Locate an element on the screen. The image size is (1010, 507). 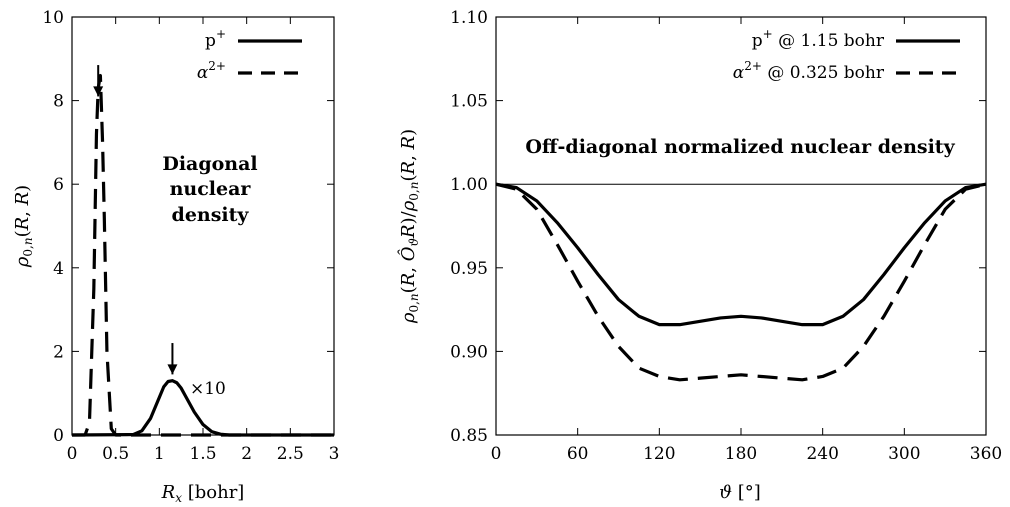
left-x-axis-label: Rx [bohr] is located at coordinates (203, 493).